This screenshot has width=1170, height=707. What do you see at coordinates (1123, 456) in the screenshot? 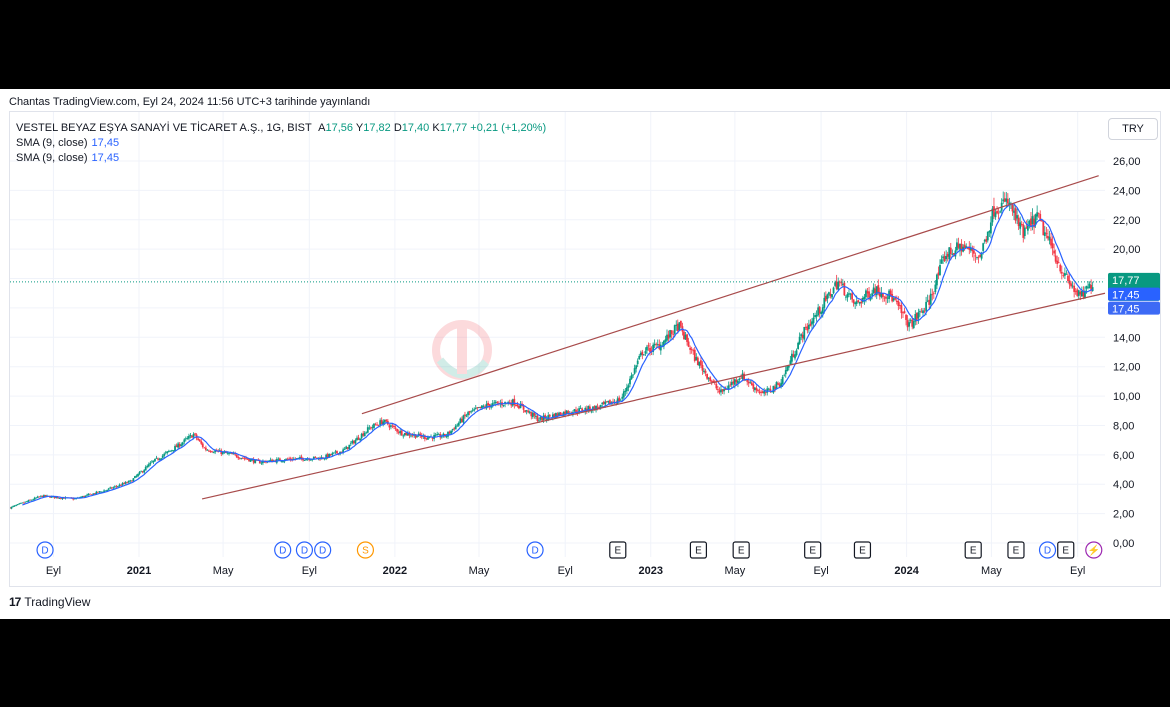
I see `y-tick-label: 6,00` at bounding box center [1123, 456].